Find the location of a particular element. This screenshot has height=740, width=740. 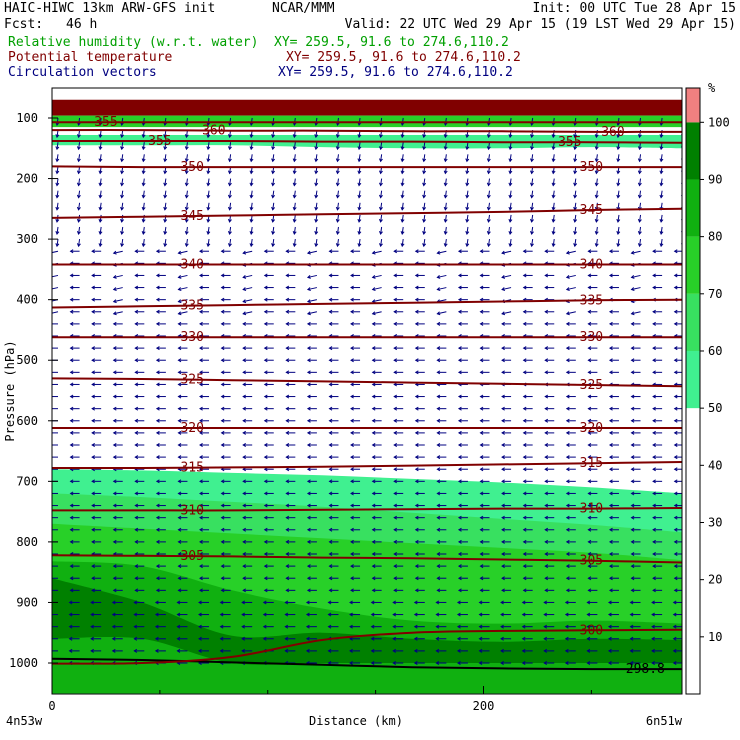

theta-label: 355 is located at coordinates (105, 122).